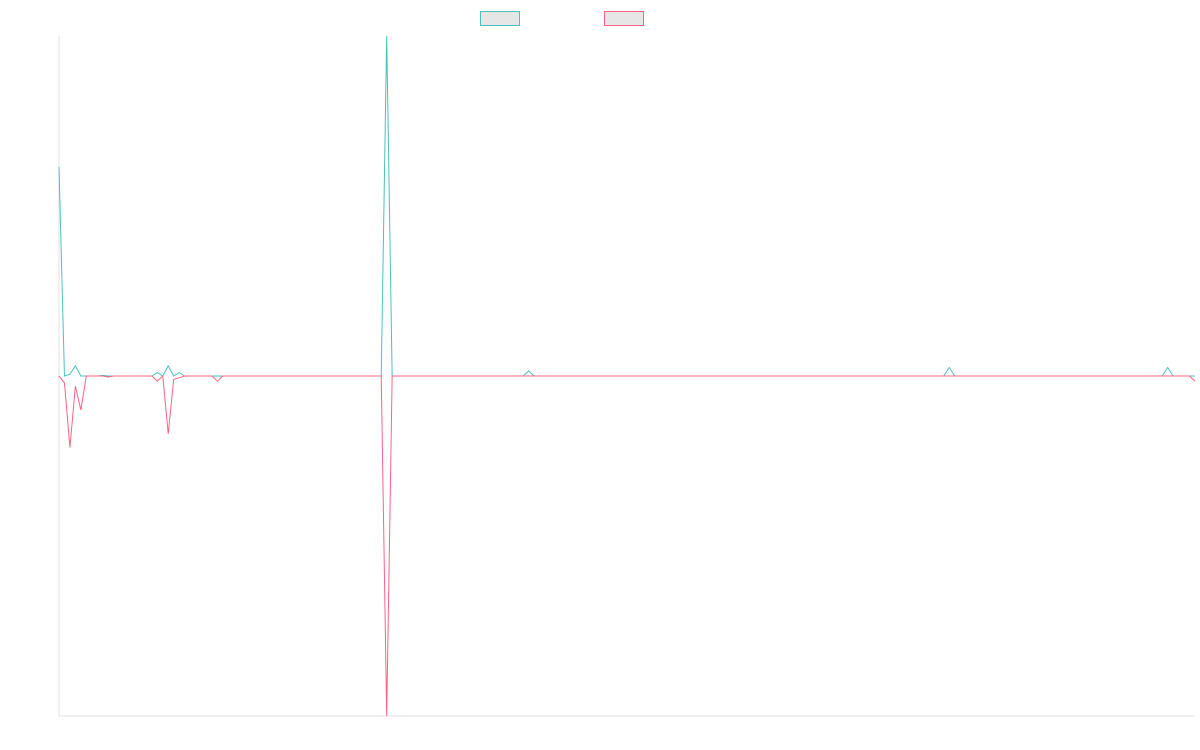 The width and height of the screenshot is (1200, 750). What do you see at coordinates (624, 18) in the screenshot?
I see `legend-swatch-series-b` at bounding box center [624, 18].